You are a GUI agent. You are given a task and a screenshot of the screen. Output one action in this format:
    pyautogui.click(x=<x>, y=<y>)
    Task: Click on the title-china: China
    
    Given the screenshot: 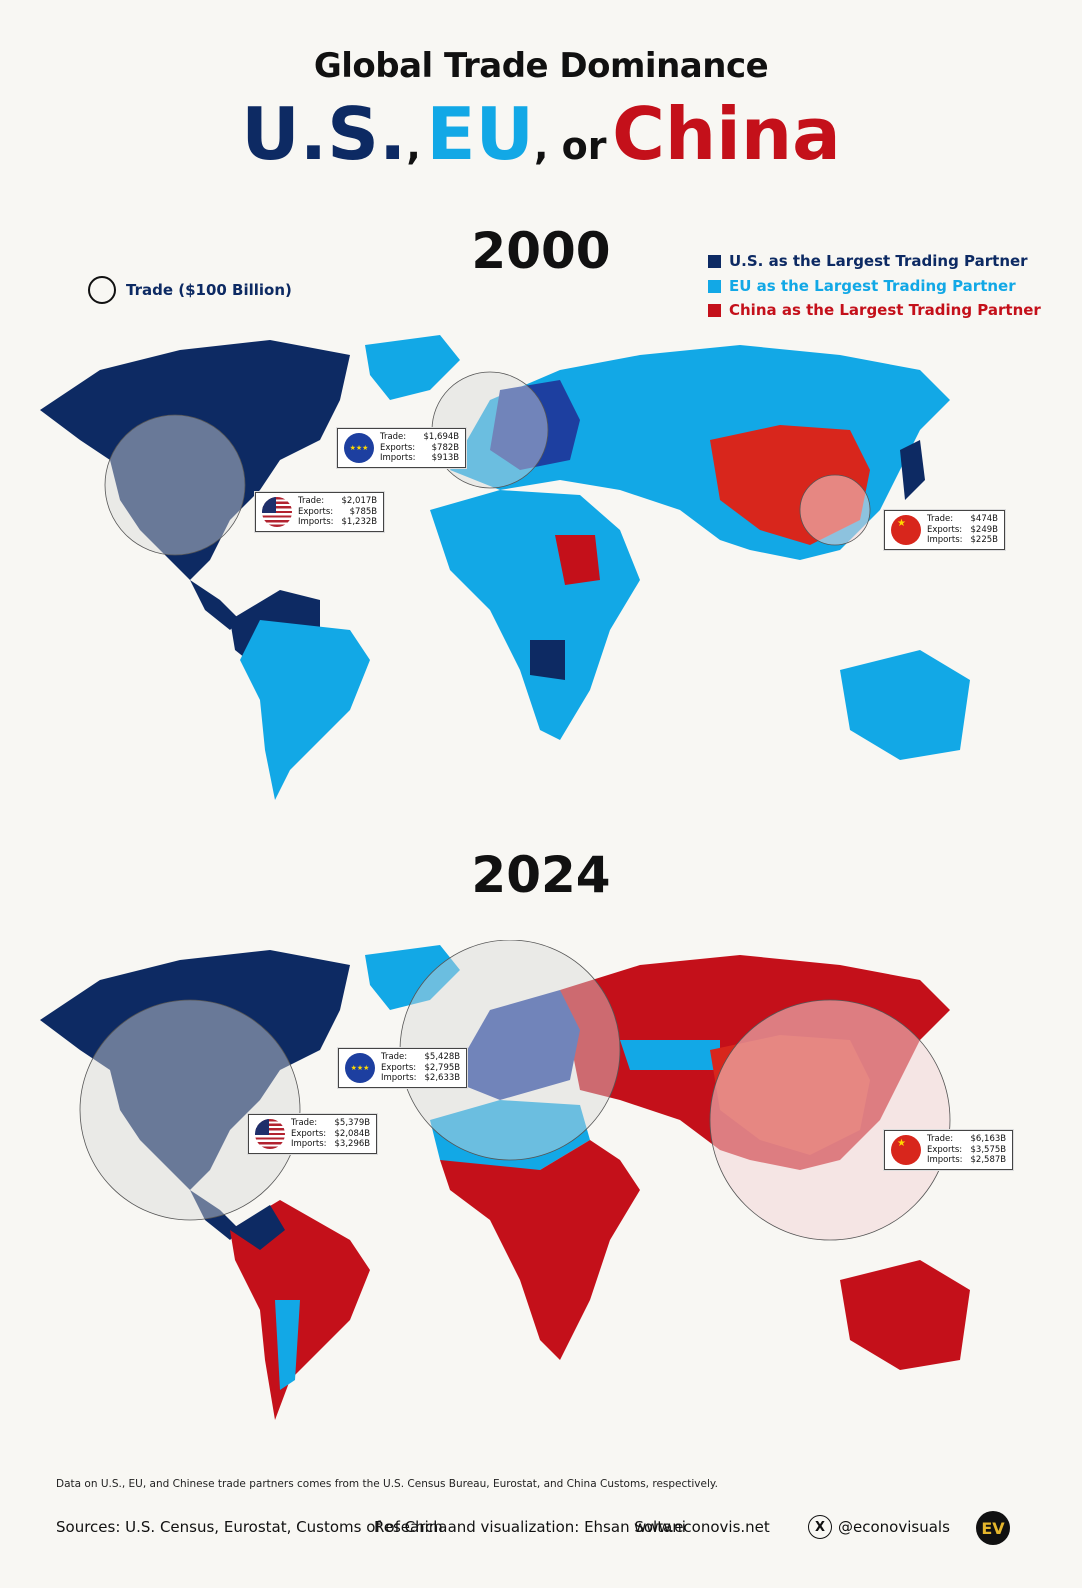 What is the action you would take?
    pyautogui.click(x=726, y=134)
    